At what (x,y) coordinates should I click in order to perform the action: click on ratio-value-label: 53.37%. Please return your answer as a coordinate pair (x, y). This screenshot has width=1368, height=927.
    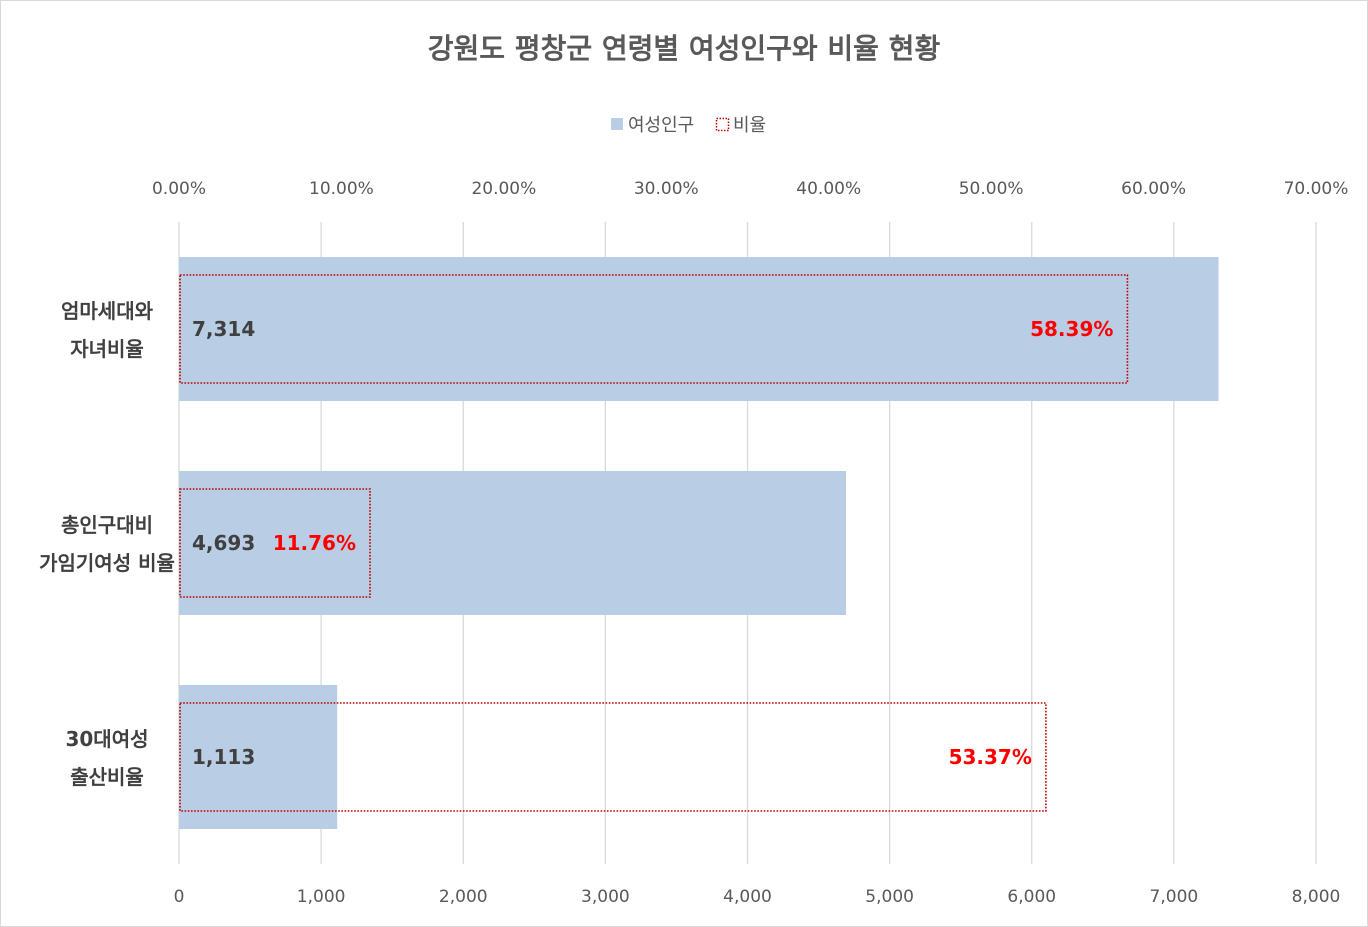
    Looking at the image, I should click on (990, 757).